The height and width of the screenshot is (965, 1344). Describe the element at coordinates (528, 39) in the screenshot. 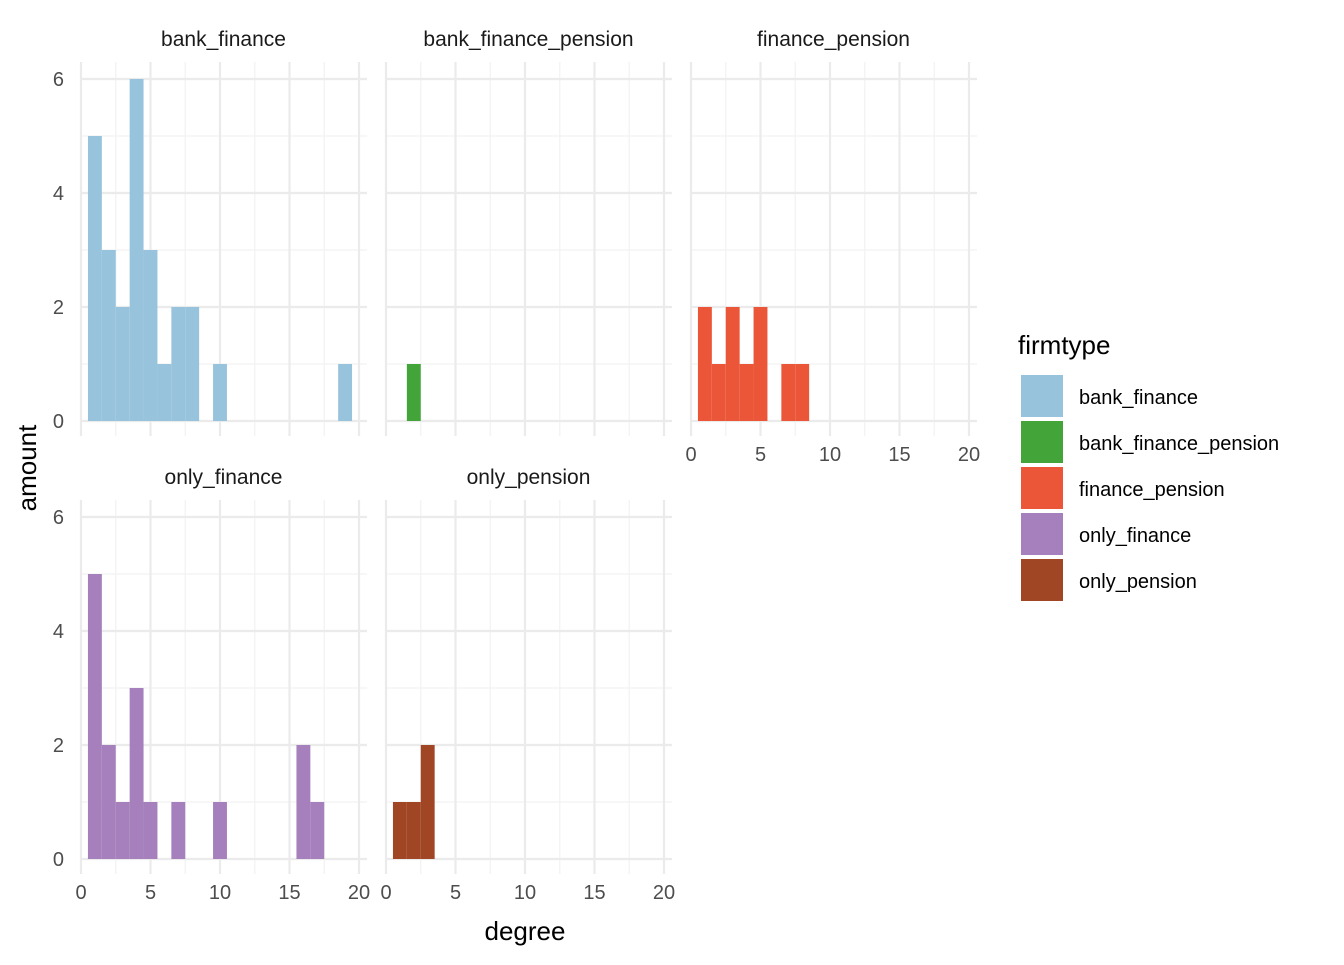

I see `facet-strip-title: bank_finance_pension` at that location.